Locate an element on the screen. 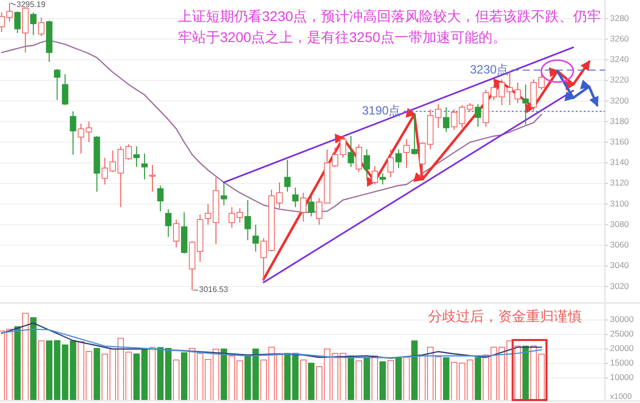 Image resolution: width=640 pixels, height=403 pixels. y-tick-label: 3020 is located at coordinates (620, 285).